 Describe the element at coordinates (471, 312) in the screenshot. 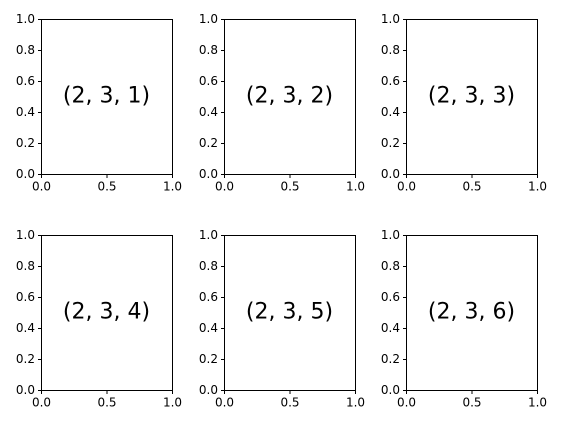

I see `annotation: (2, 3, 6)` at that location.